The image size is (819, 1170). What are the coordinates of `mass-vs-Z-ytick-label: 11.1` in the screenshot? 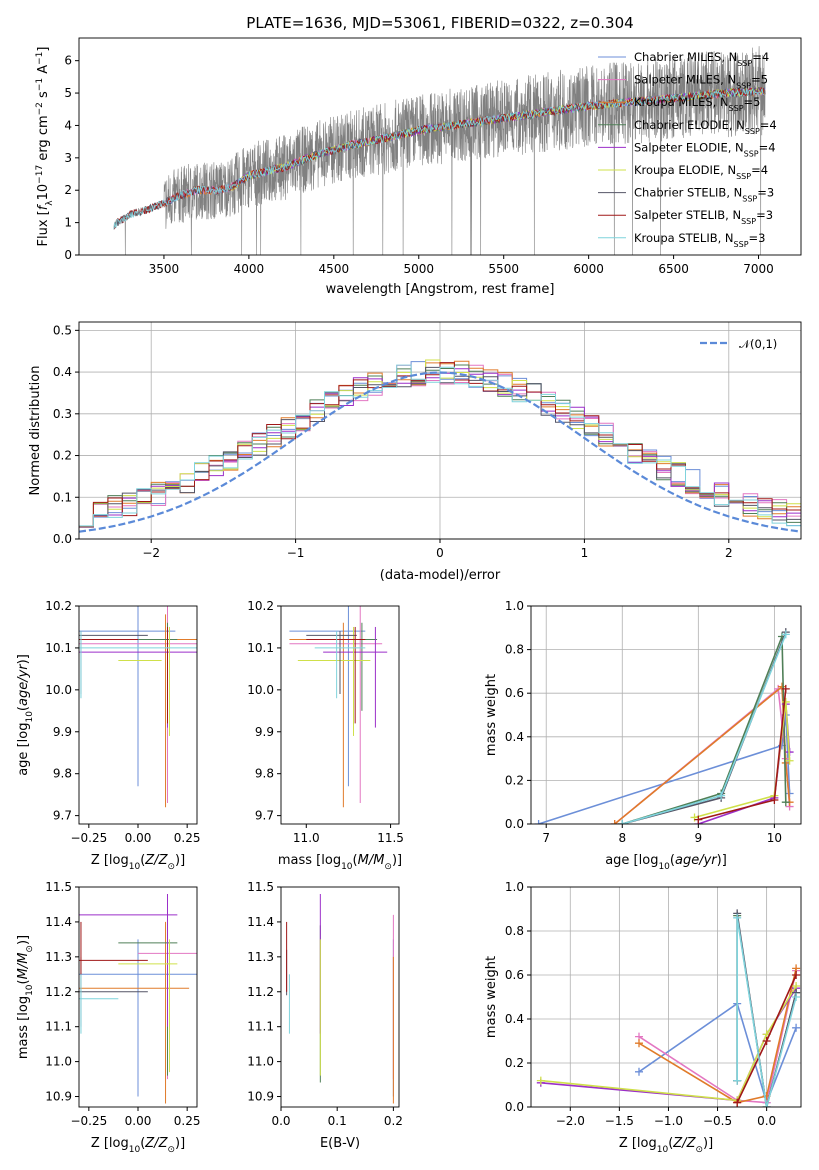 It's located at (58, 1027).